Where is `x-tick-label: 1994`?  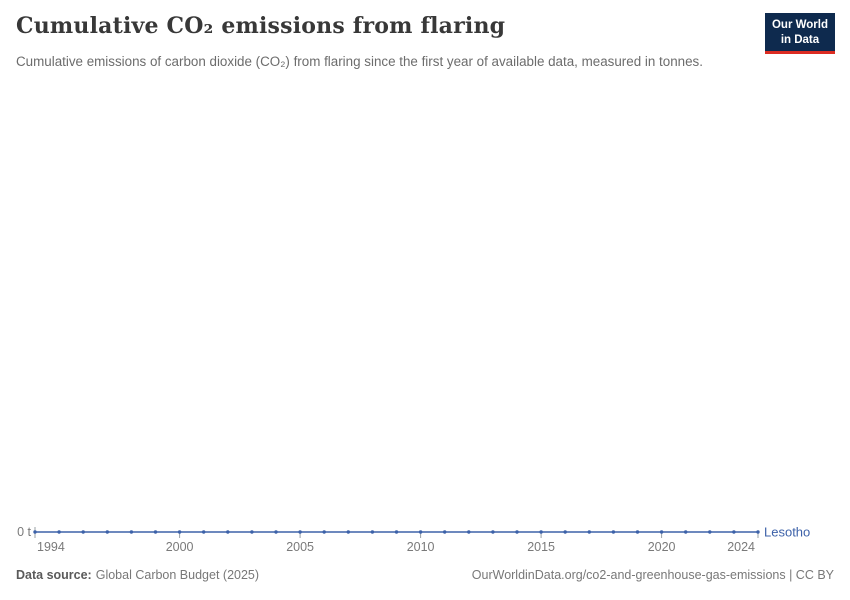
x-tick-label: 1994 is located at coordinates (51, 547).